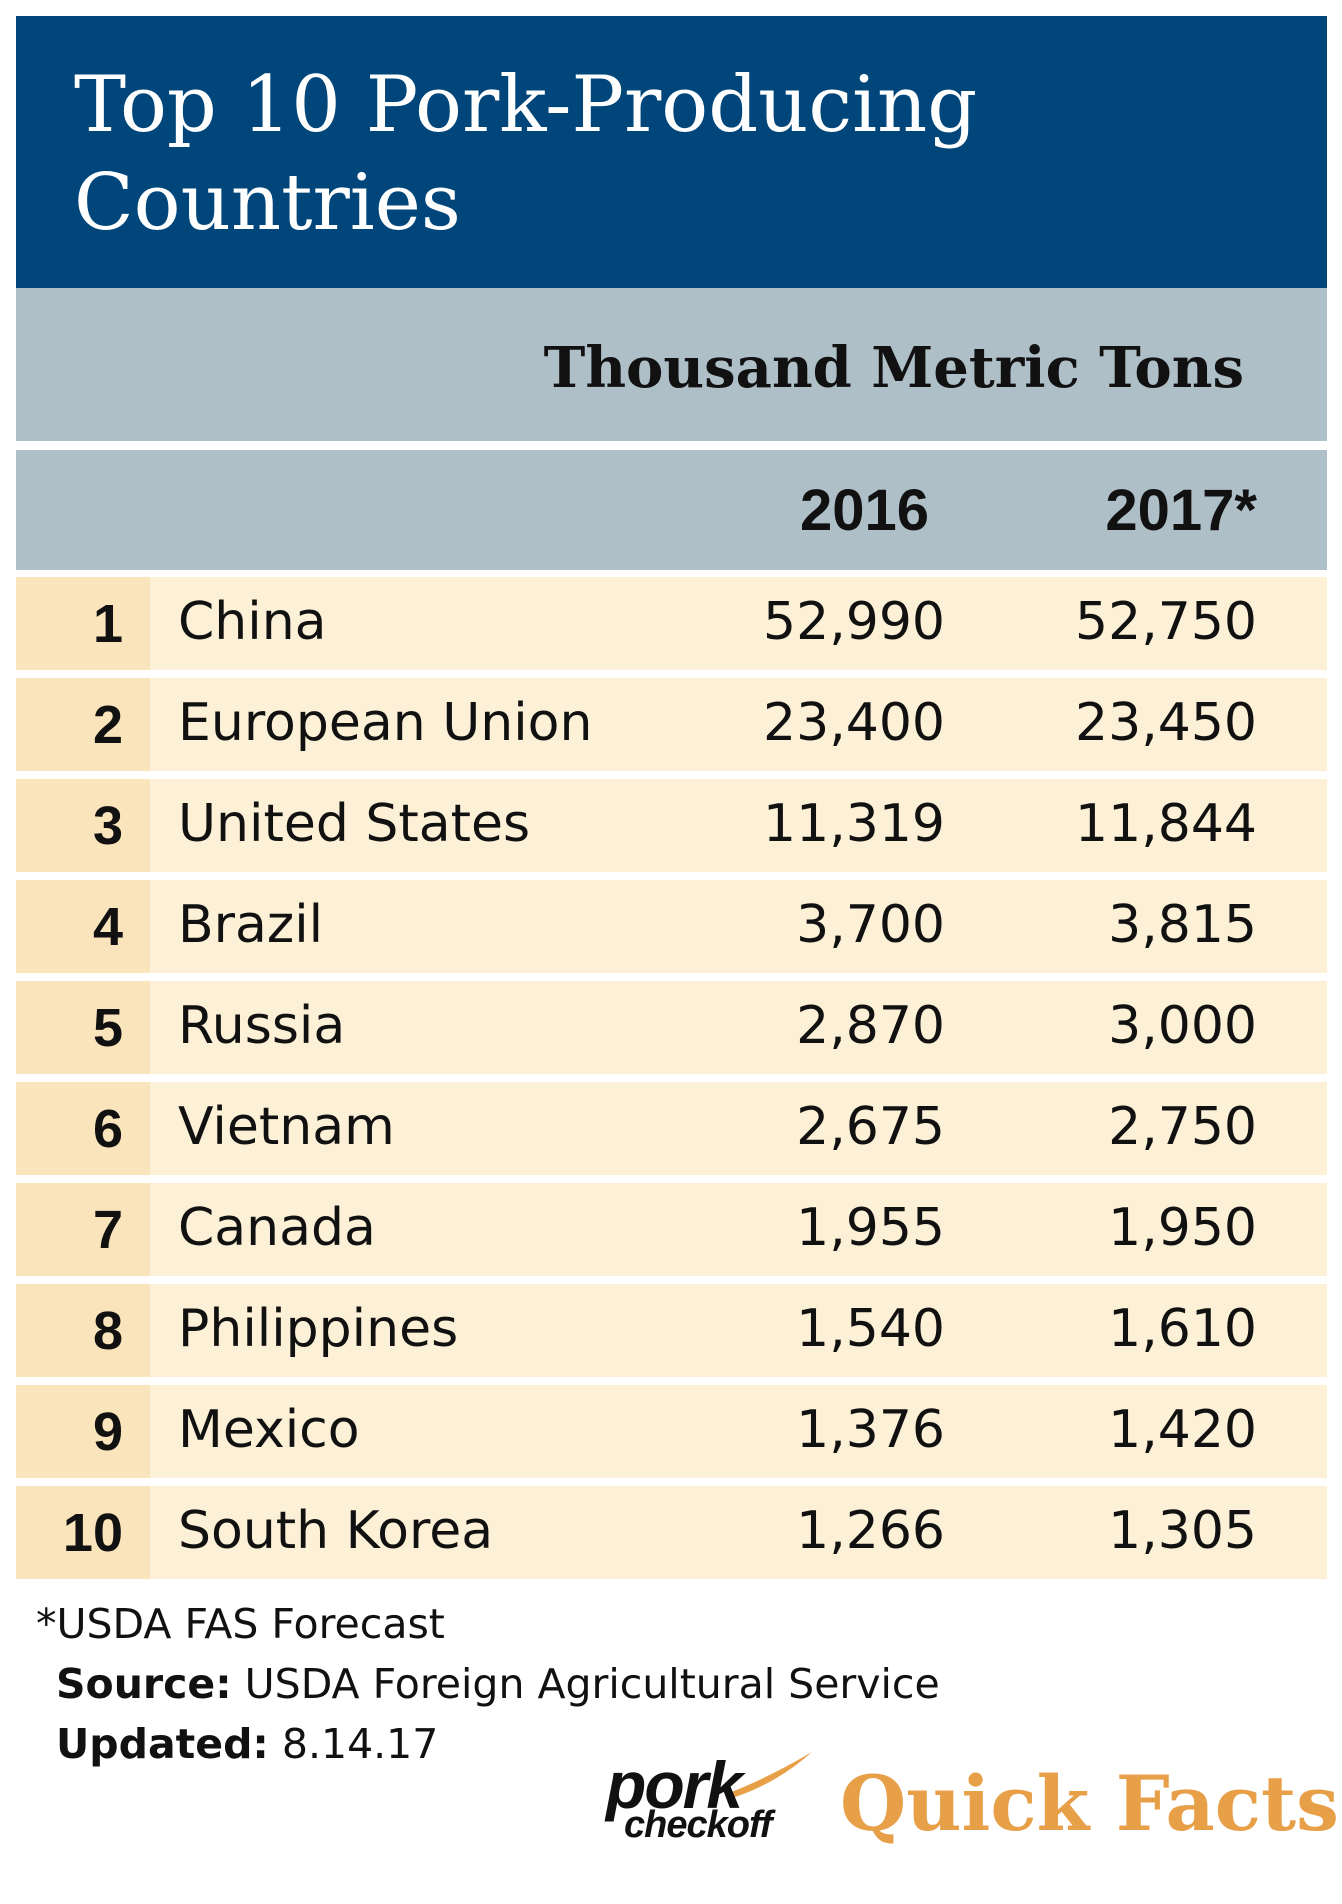 This screenshot has height=1904, width=1342. I want to click on quick-facts-tagline: Quick Facts, so click(1089, 1803).